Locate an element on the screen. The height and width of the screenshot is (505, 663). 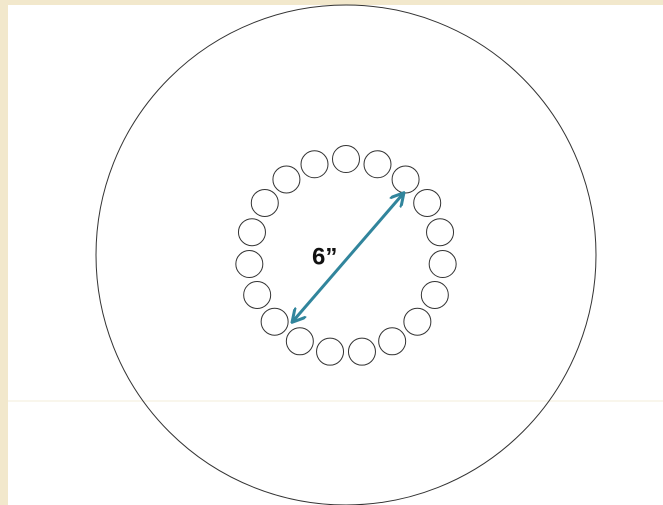
dimension-arrow is located at coordinates (348, 257).